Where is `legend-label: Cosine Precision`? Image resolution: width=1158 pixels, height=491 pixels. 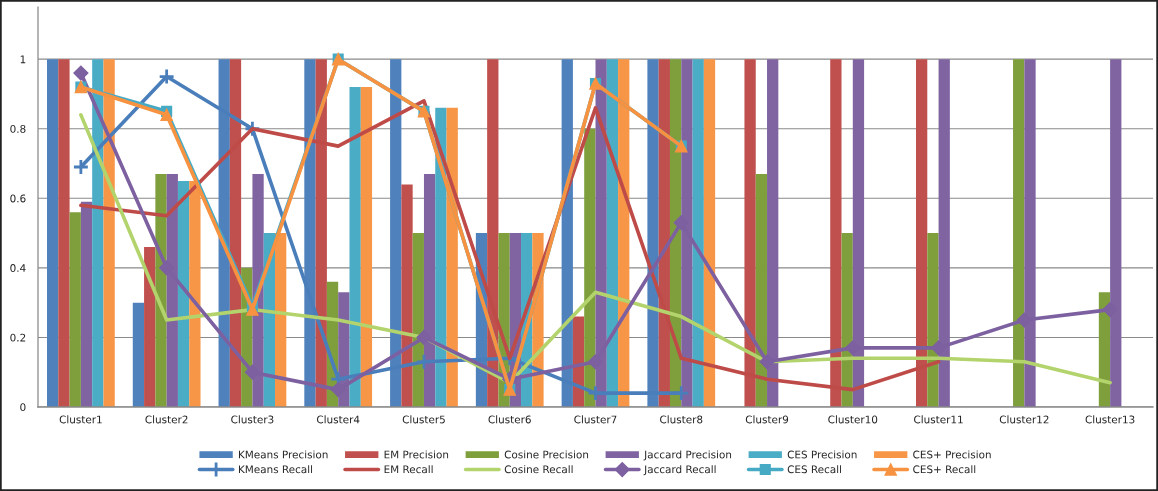 legend-label: Cosine Precision is located at coordinates (546, 454).